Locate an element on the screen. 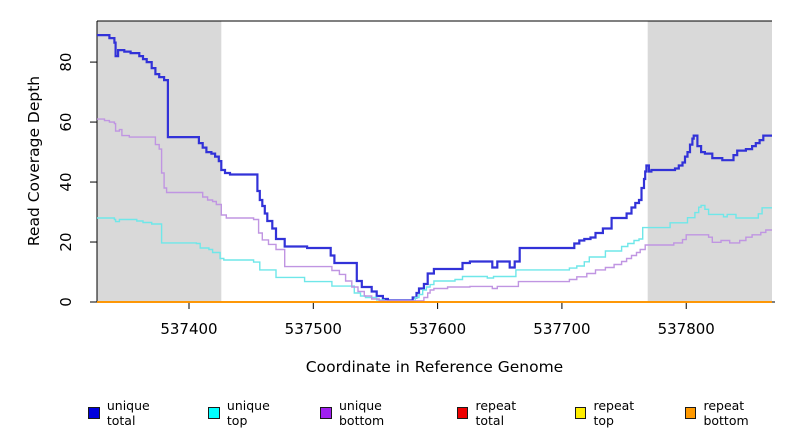 The height and width of the screenshot is (432, 792). legend-item-unique-top: unique top is located at coordinates (250, 413).